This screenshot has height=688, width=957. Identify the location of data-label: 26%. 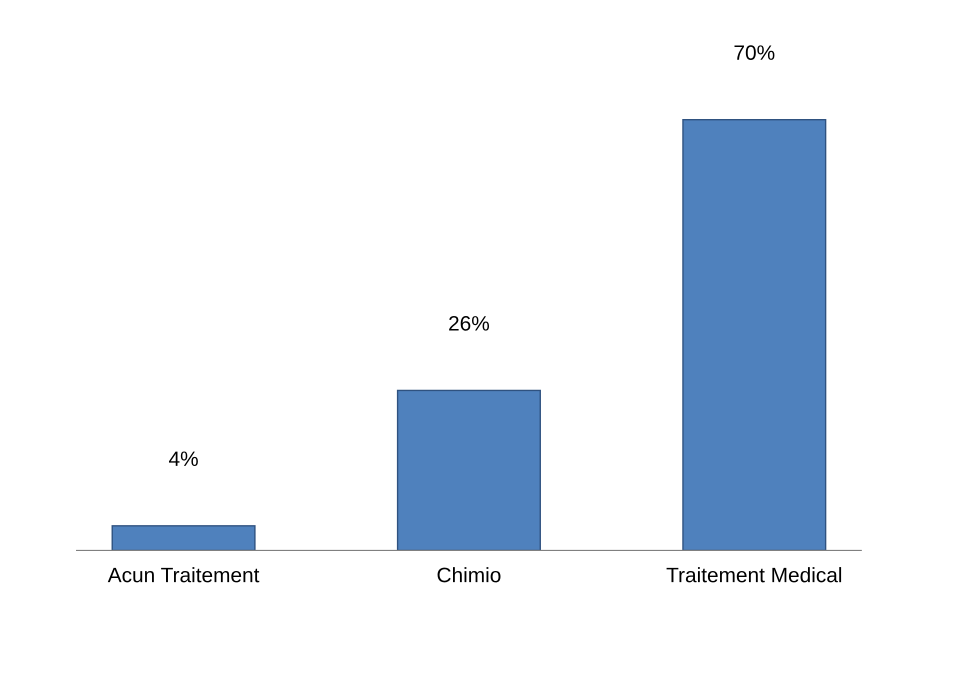
(469, 323).